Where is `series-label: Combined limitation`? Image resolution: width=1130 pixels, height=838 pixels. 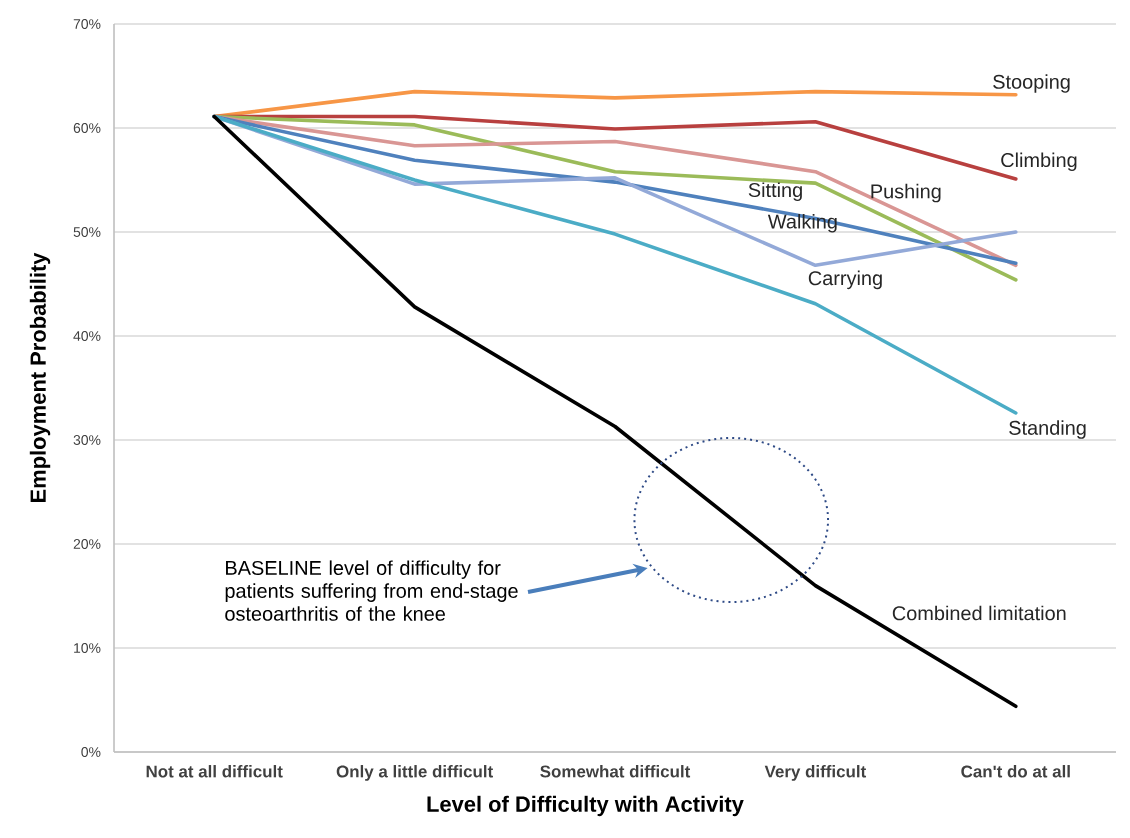 series-label: Combined limitation is located at coordinates (979, 613).